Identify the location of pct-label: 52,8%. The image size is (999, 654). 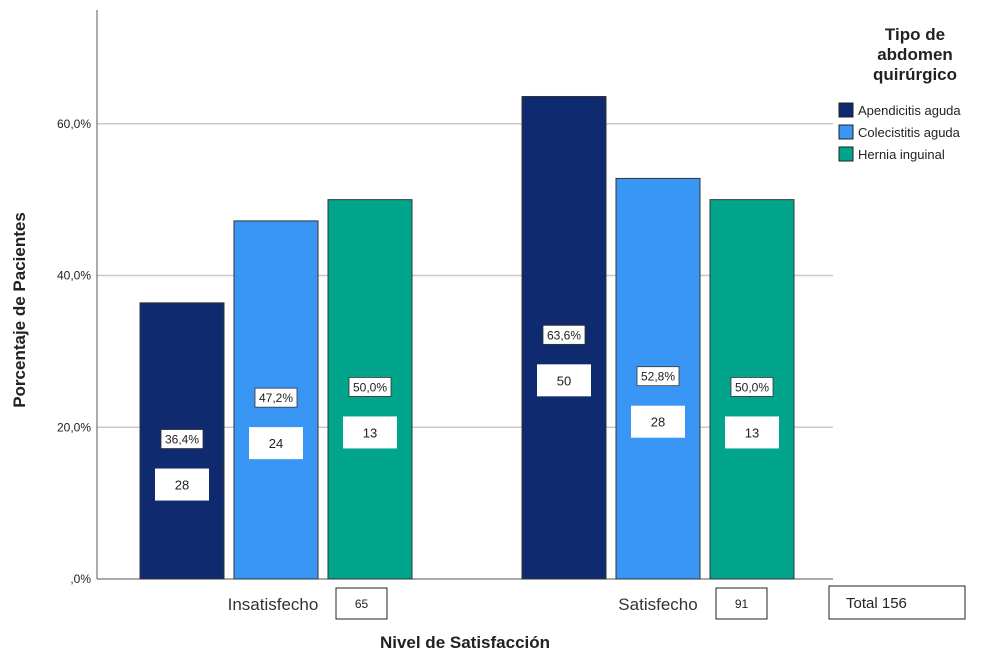
(658, 377).